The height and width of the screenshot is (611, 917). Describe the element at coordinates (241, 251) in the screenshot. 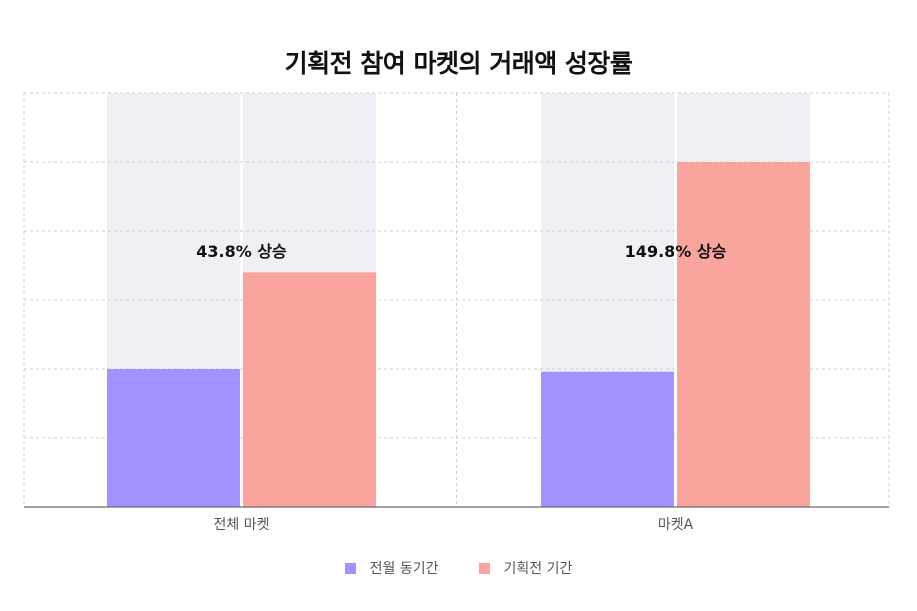

I see `annotation-label-0: 43.8% 상승` at that location.